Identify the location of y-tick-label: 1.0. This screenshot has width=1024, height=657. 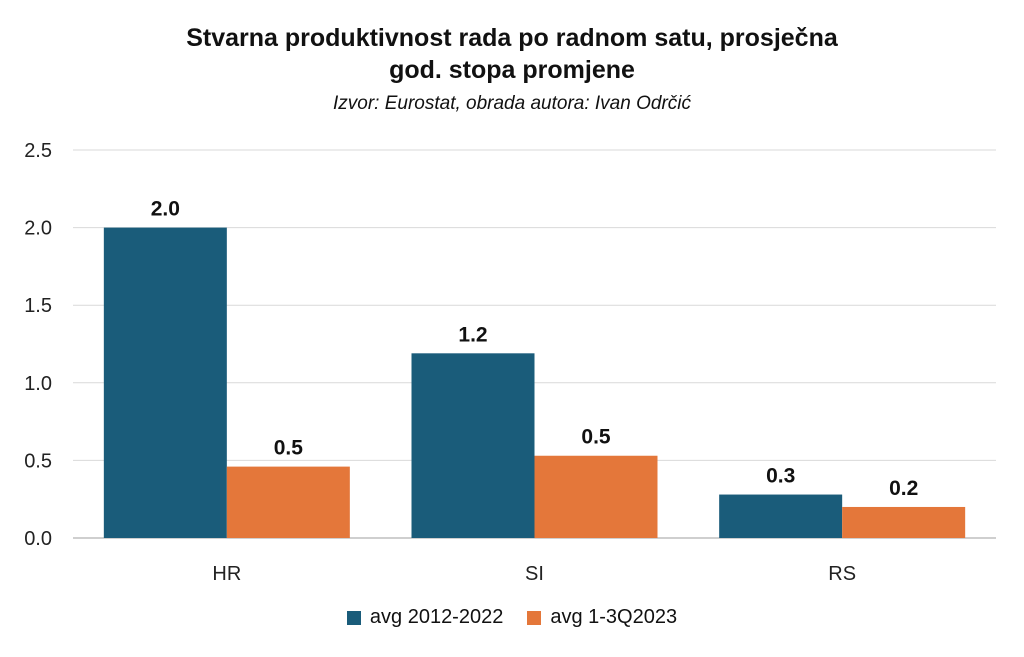
(38, 384).